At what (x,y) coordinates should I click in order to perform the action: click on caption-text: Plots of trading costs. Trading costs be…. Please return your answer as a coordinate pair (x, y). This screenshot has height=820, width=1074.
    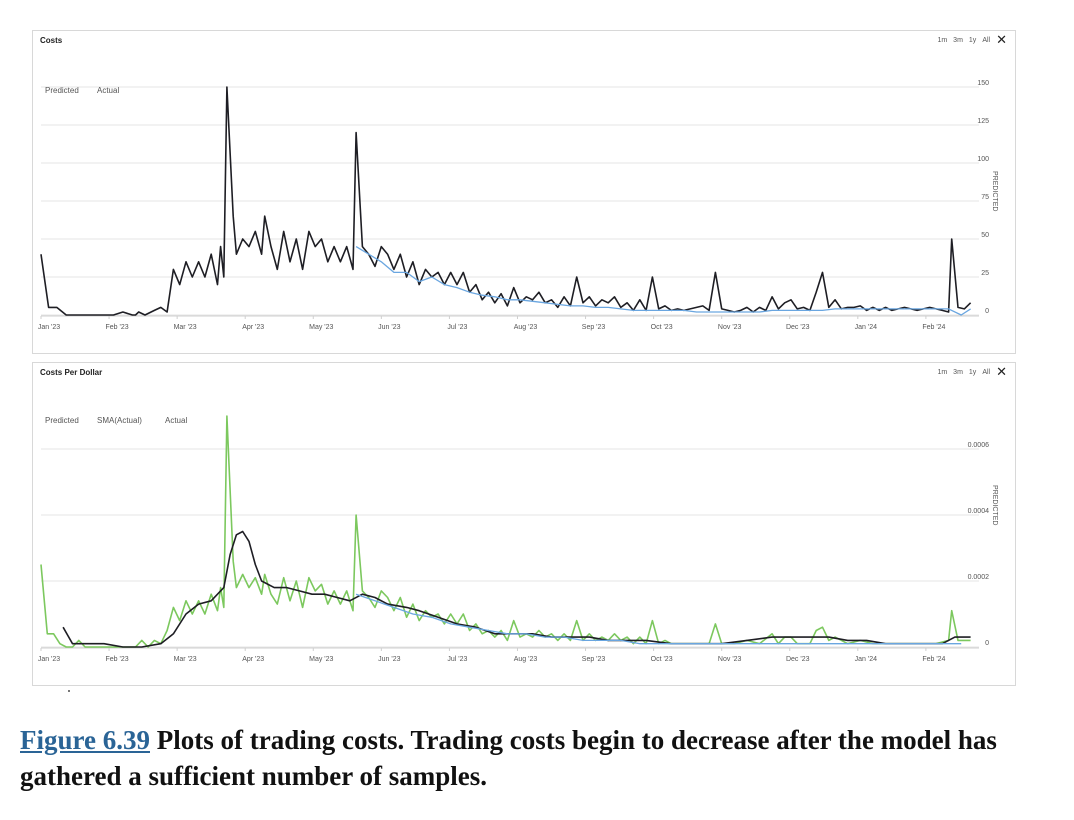
    Looking at the image, I should click on (508, 758).